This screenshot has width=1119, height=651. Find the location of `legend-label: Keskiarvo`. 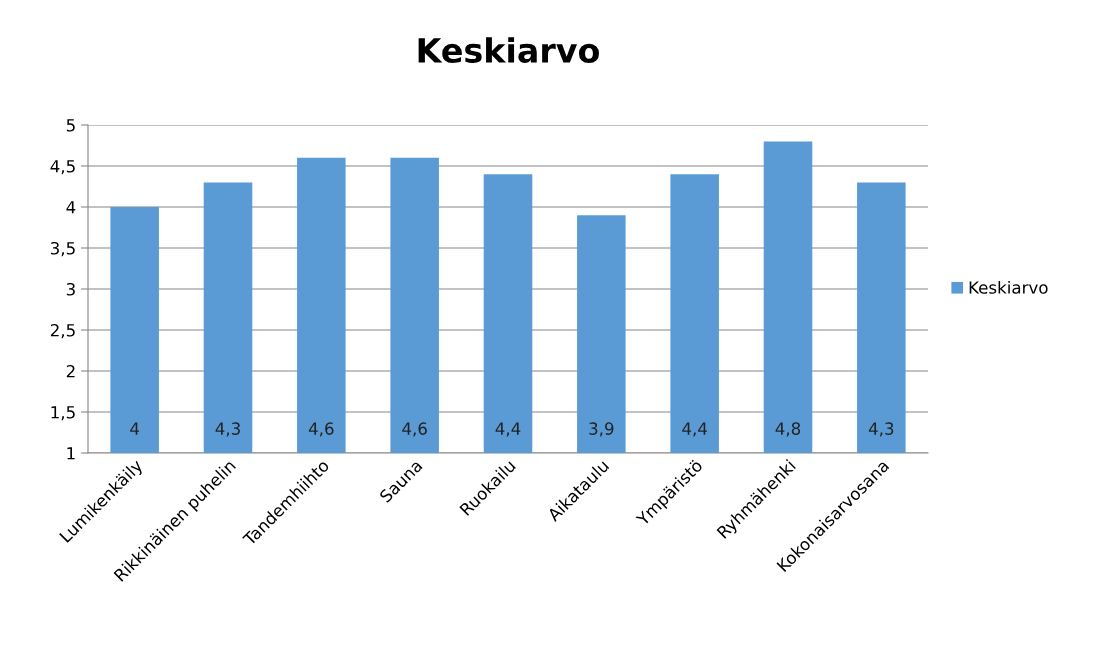

legend-label: Keskiarvo is located at coordinates (1008, 287).